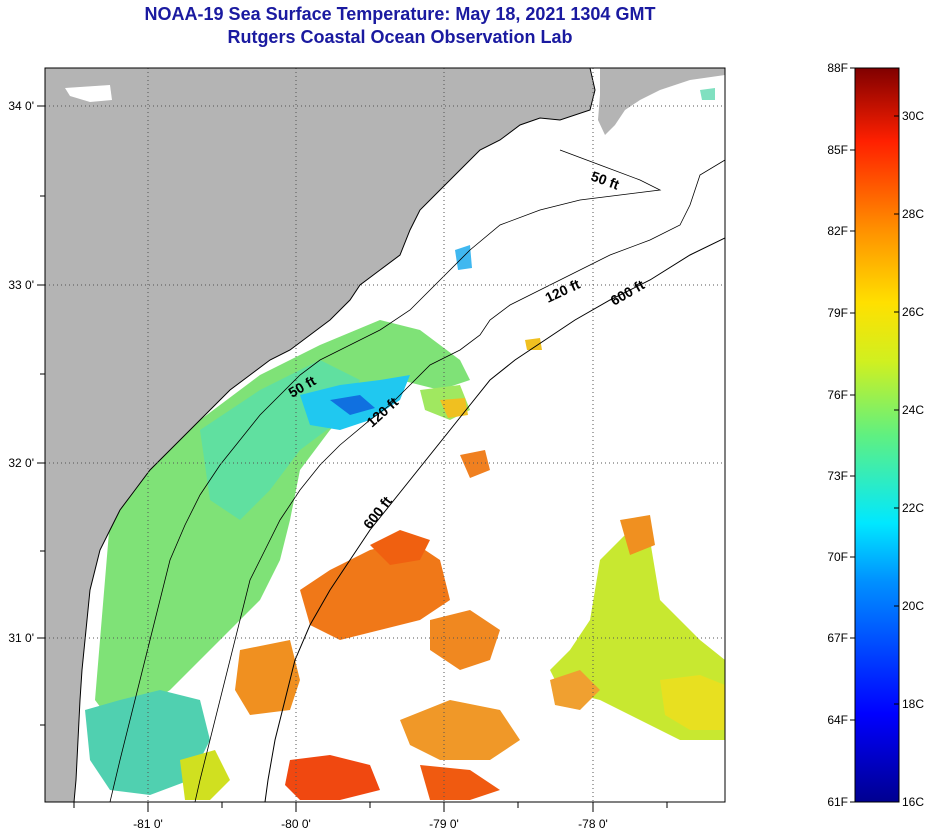 The height and width of the screenshot is (832, 936). Describe the element at coordinates (913, 508) in the screenshot. I see `colorbar-label-c: 22C` at that location.